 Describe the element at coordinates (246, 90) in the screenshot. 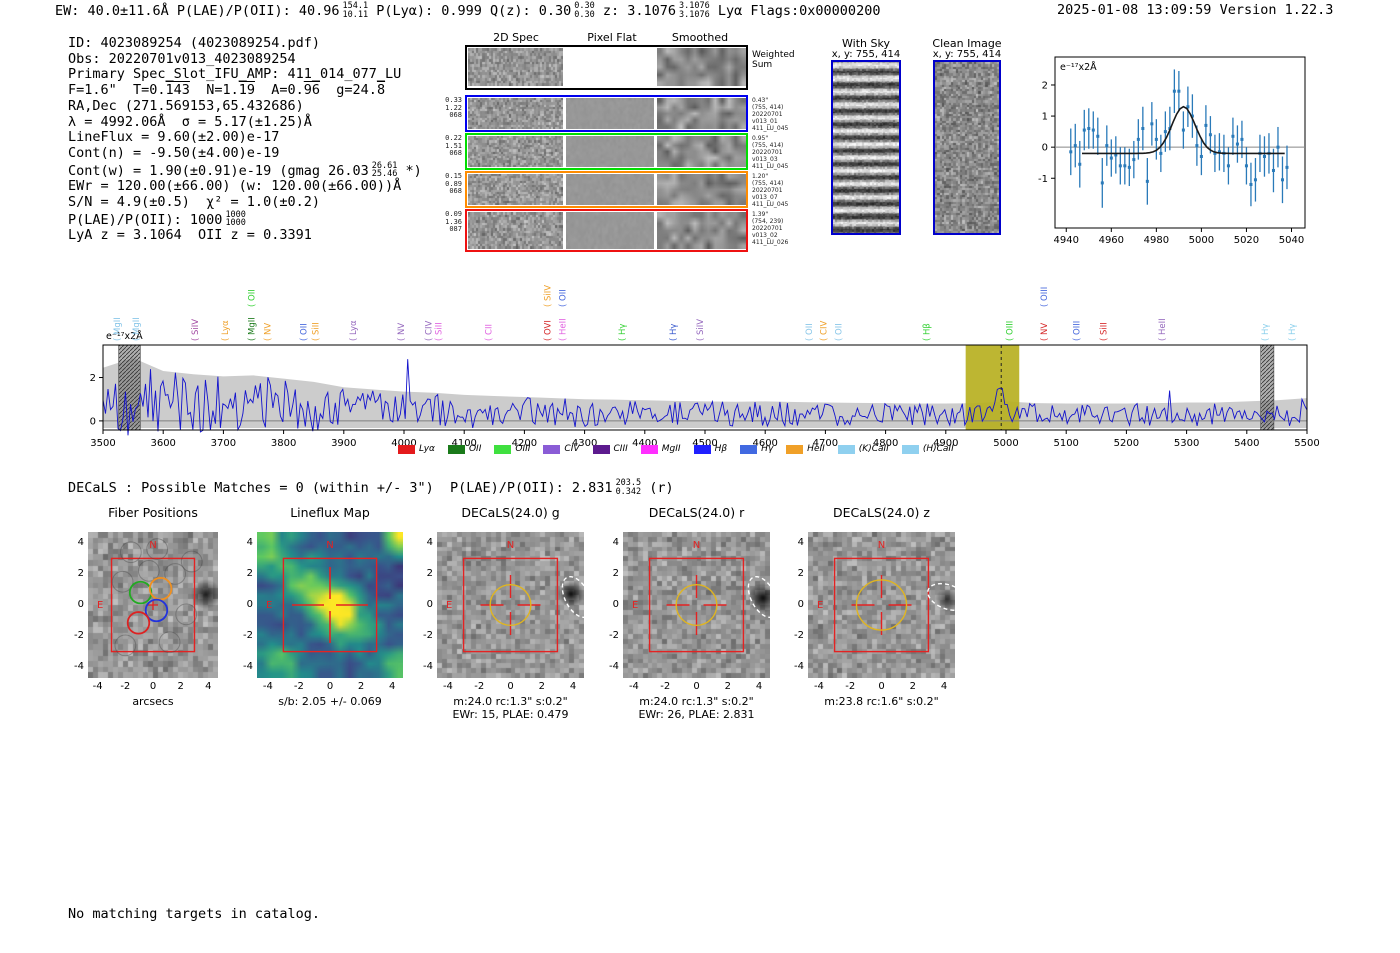

I see `overlined-value: 19` at that location.